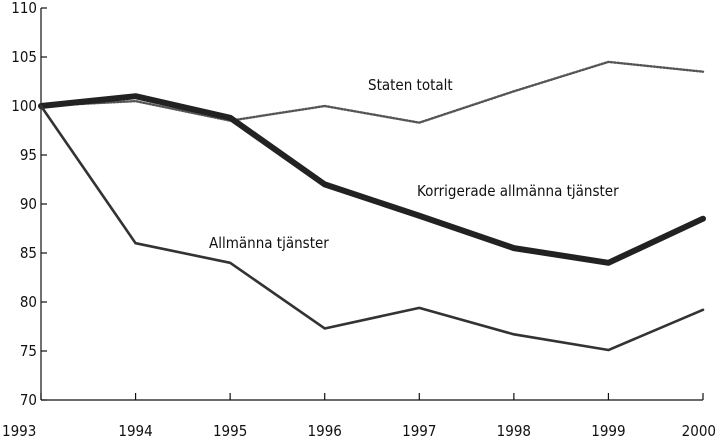  I want to click on series-label-korrigerade: Korrigerade allmänna tjänster, so click(518, 191).